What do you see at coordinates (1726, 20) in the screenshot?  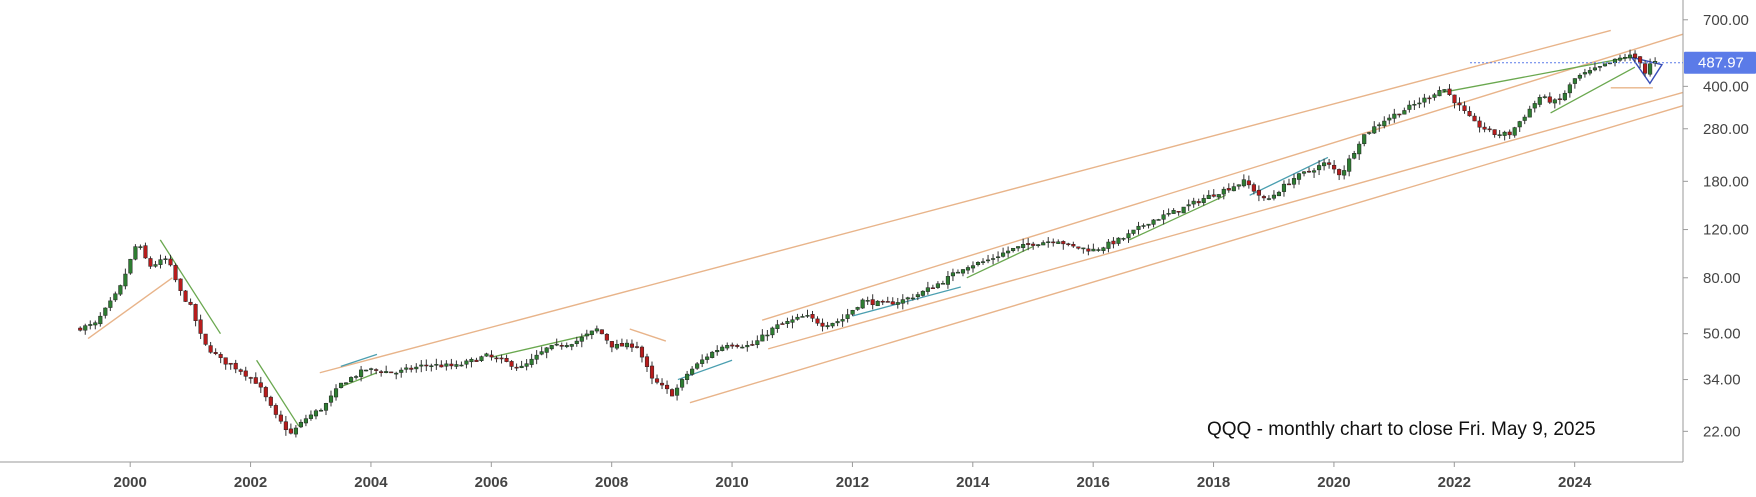 I see `y-tick-label: 700.00` at bounding box center [1726, 20].